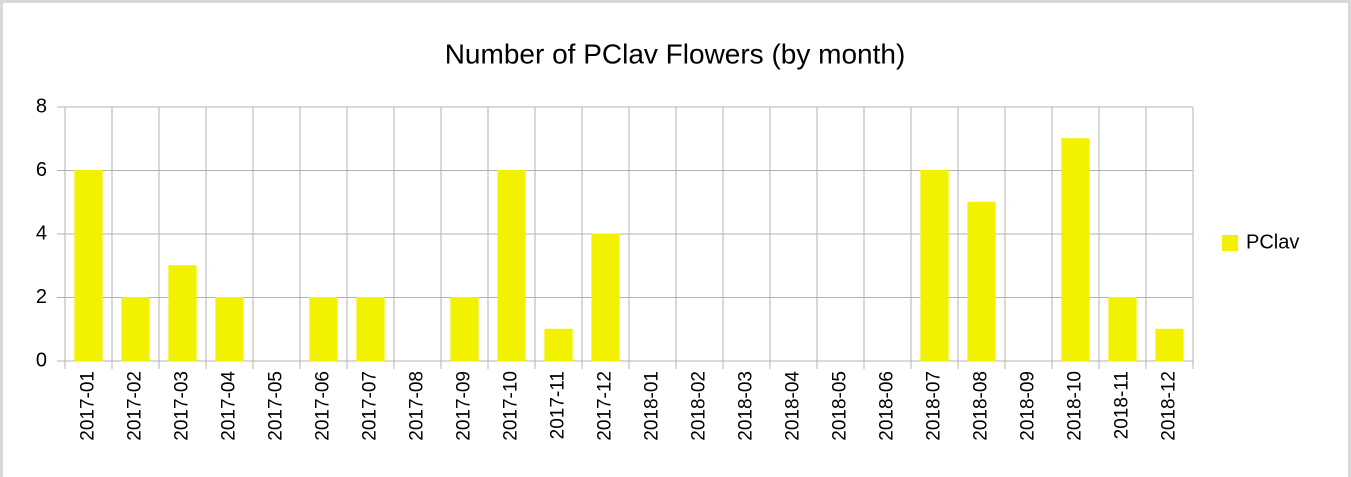 This screenshot has width=1351, height=477. What do you see at coordinates (276, 406) in the screenshot?
I see `x-tick-label: 2017-05` at bounding box center [276, 406].